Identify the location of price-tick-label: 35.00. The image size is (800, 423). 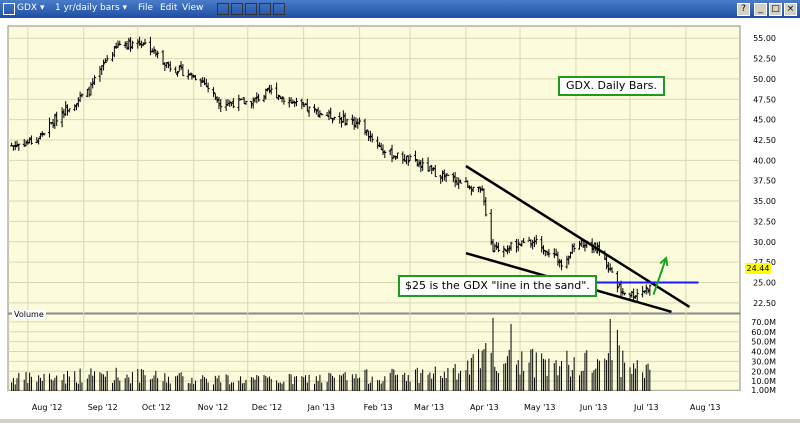
(764, 201).